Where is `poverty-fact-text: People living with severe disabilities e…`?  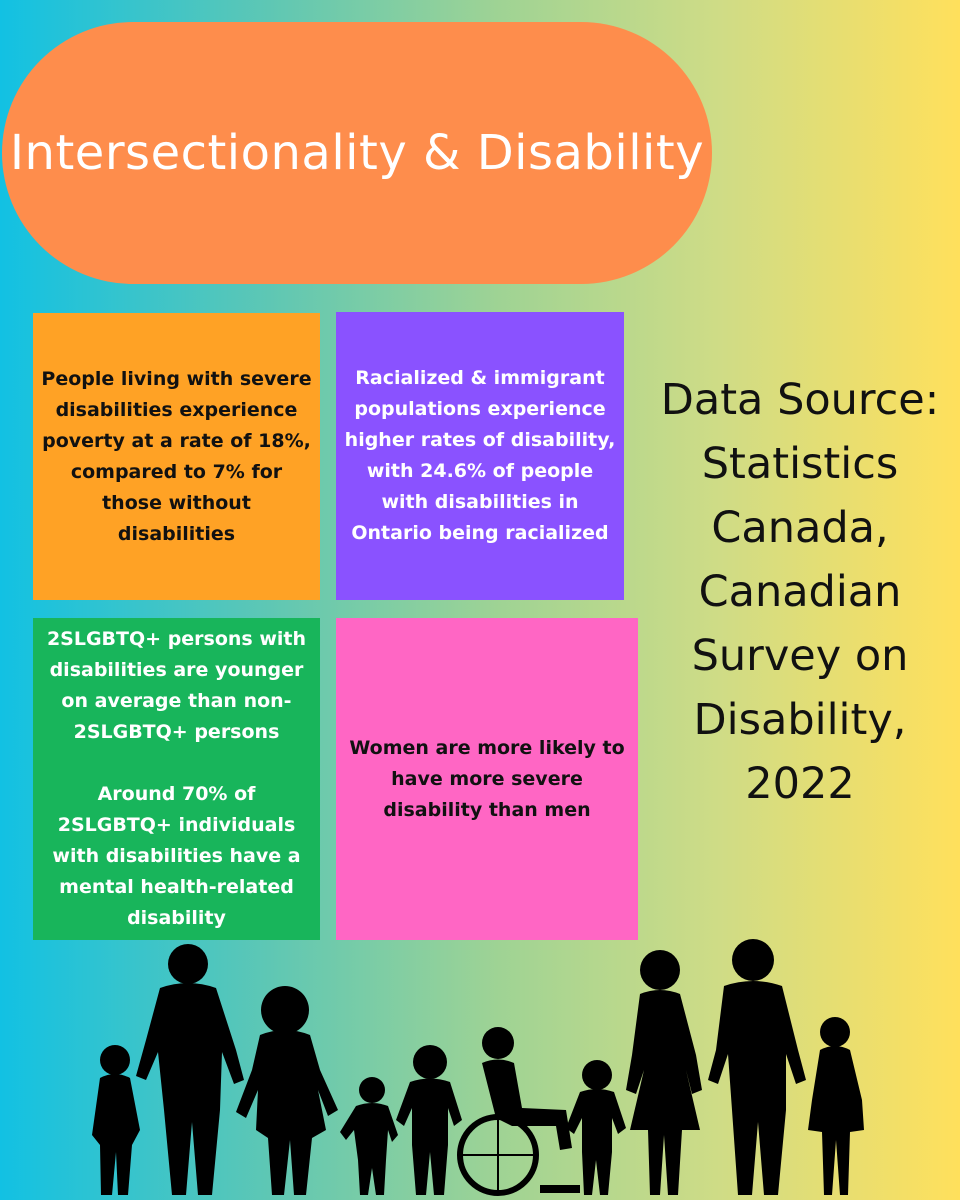
poverty-fact-text: People living with severe disabilities e… is located at coordinates (176, 456).